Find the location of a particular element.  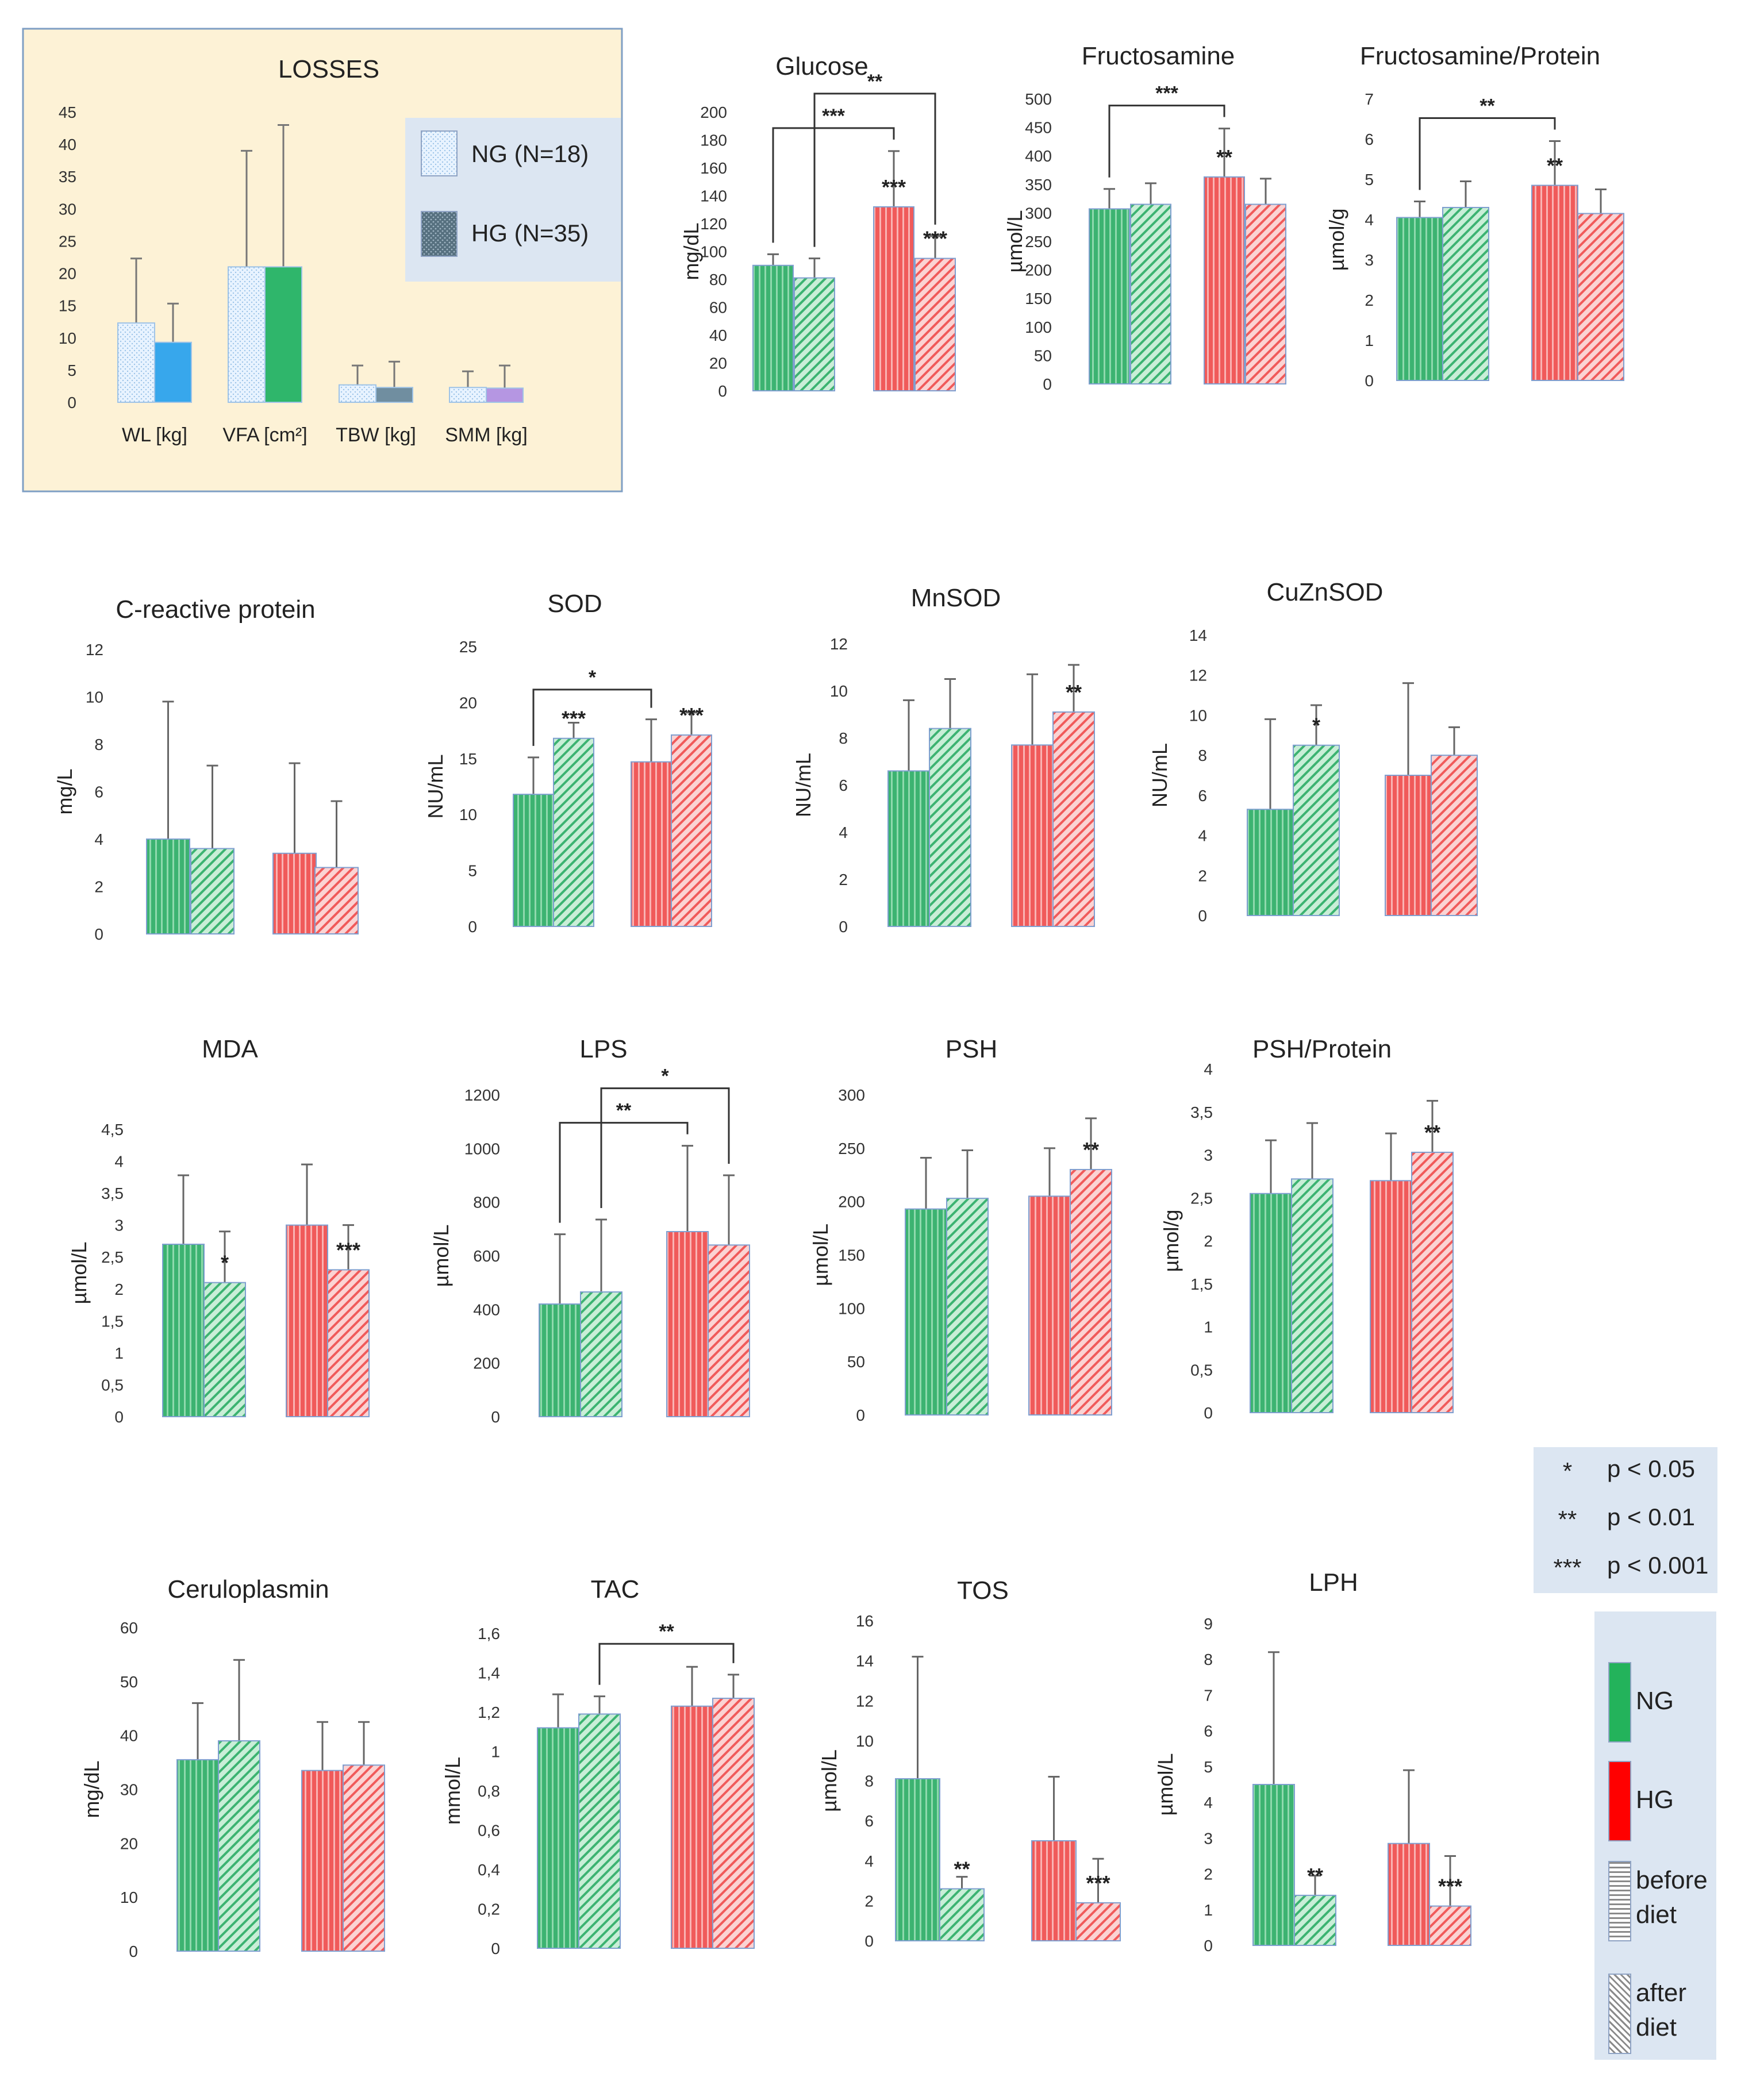

bracket-stars: * is located at coordinates (593, 678).